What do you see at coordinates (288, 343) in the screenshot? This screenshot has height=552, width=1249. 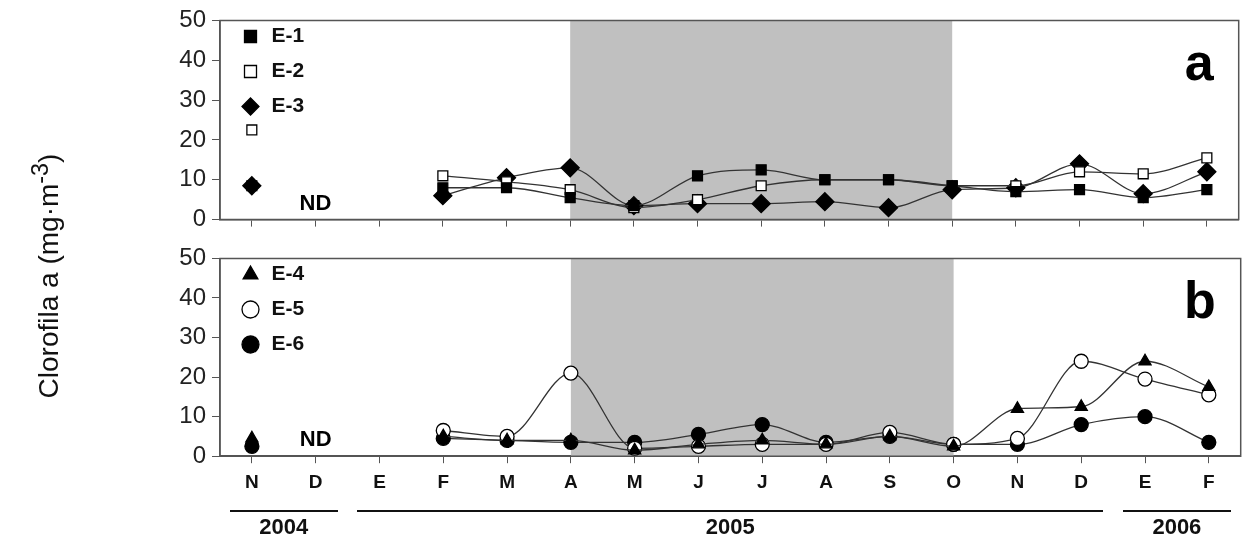 I see `legend-label: E-6` at bounding box center [288, 343].